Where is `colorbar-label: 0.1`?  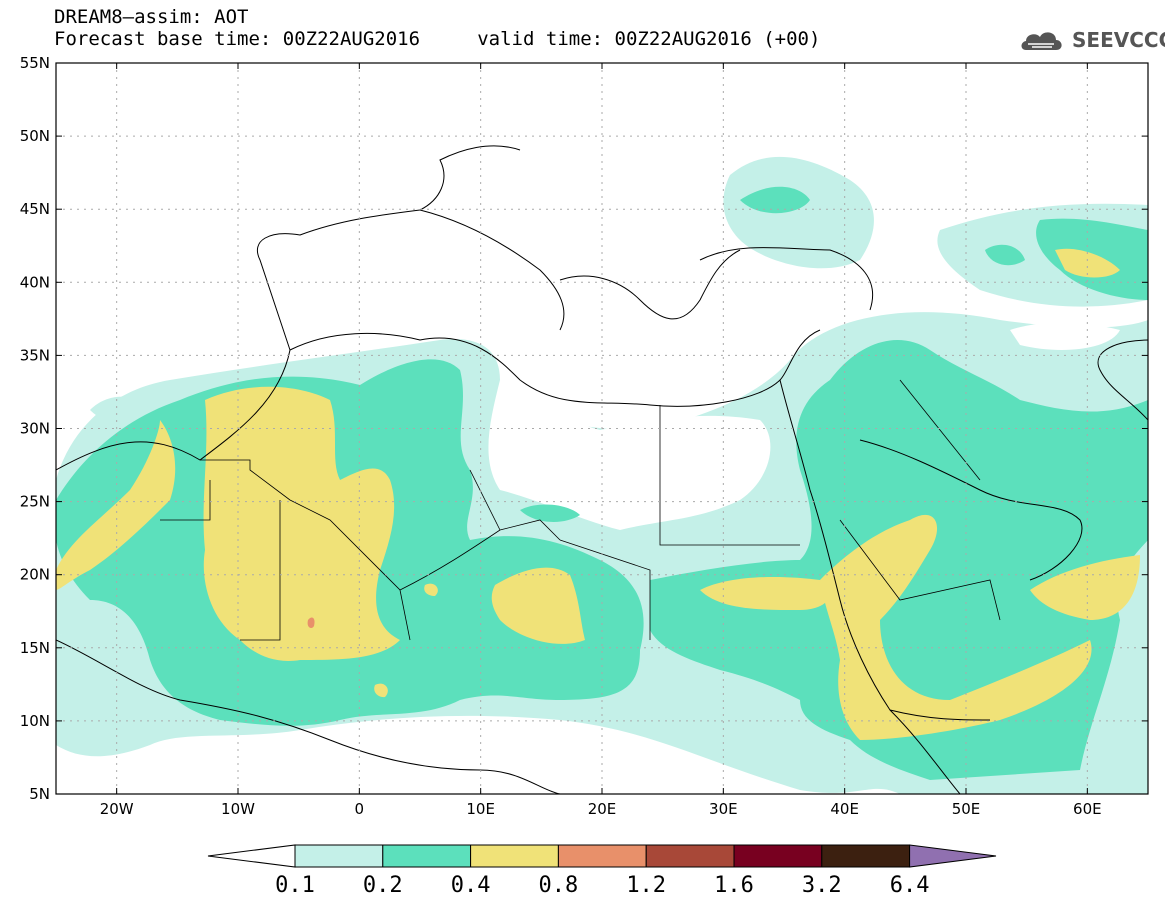 colorbar-label: 0.1 is located at coordinates (295, 885).